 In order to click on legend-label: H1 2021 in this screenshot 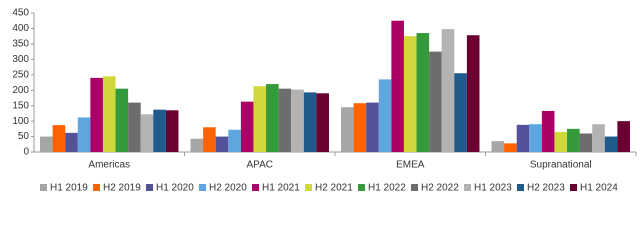, I will do `click(281, 188)`.